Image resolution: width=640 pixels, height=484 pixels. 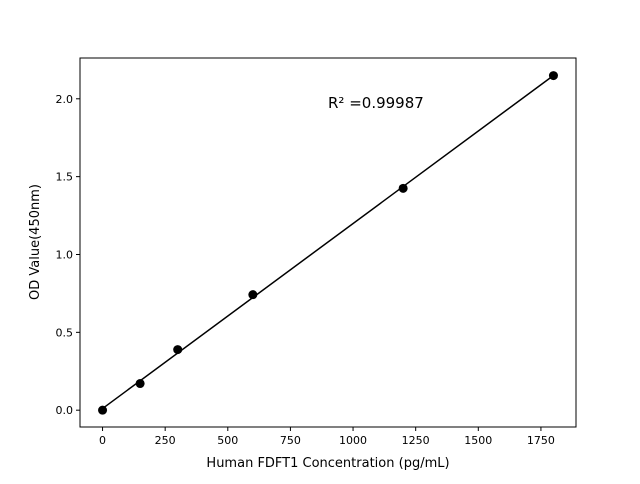 What do you see at coordinates (102, 440) in the screenshot?
I see `x-tick-label: 0` at bounding box center [102, 440].